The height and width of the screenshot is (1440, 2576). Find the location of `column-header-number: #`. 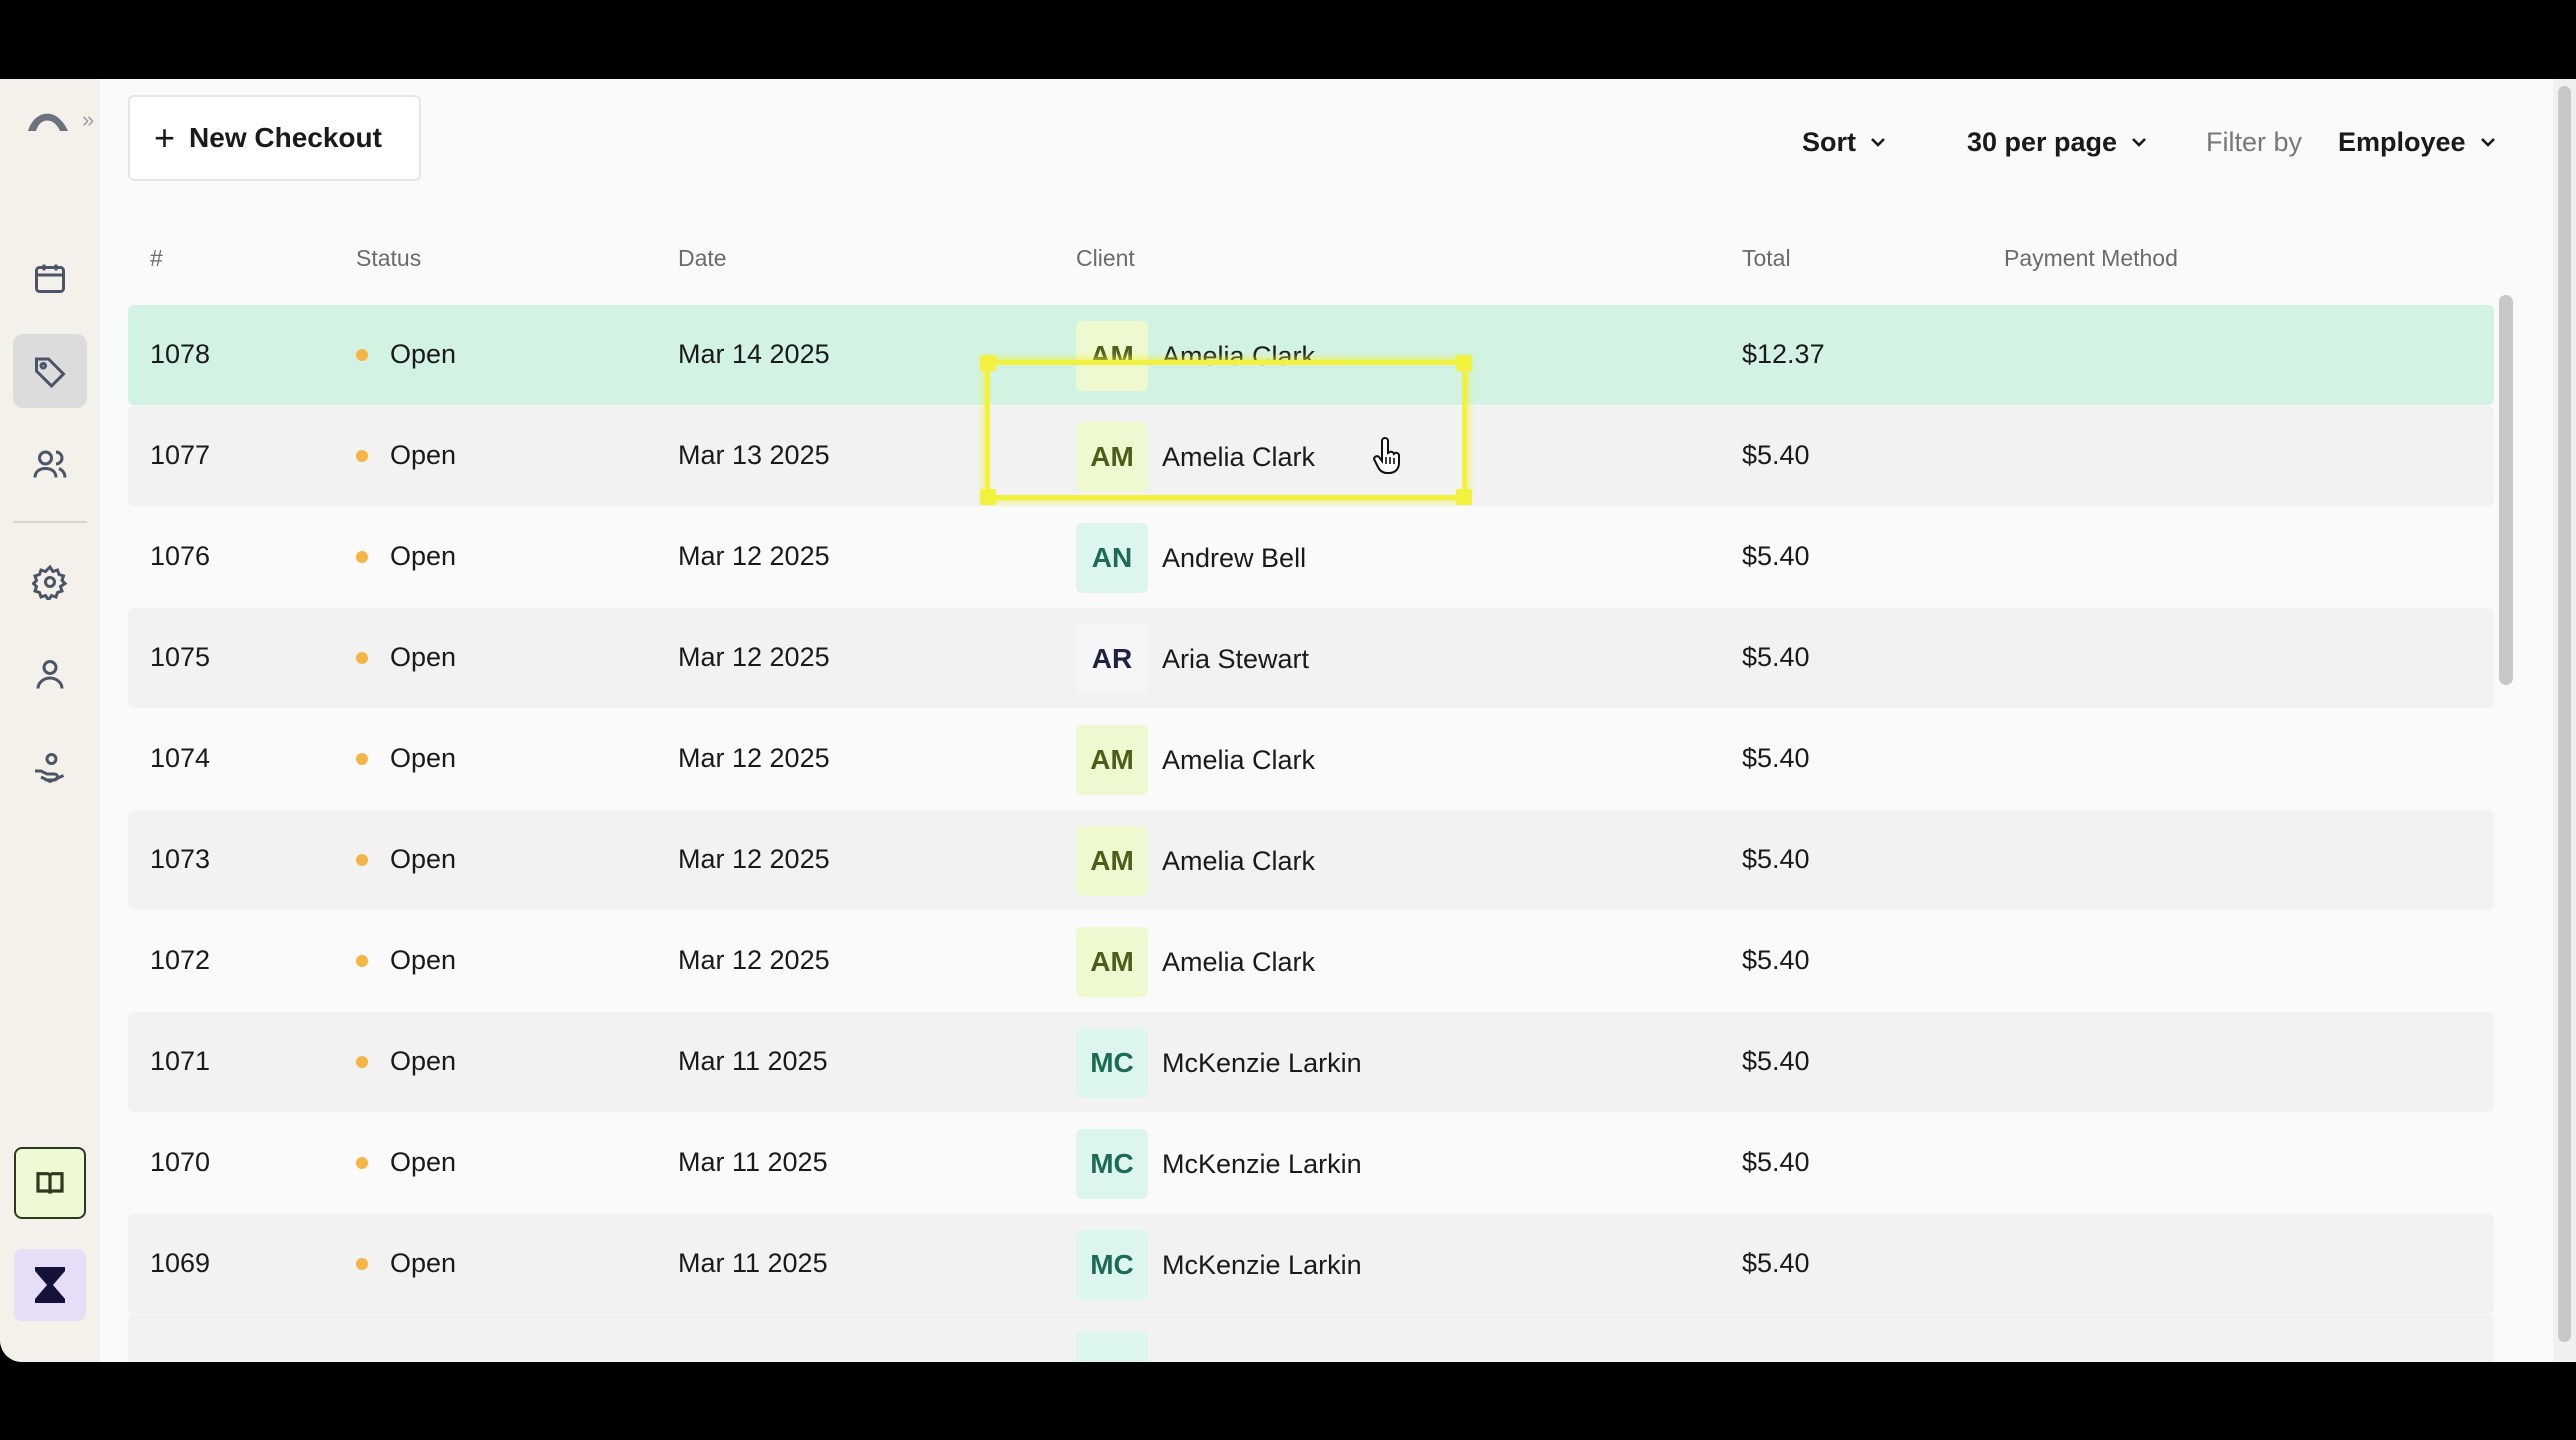

column-header-number: # is located at coordinates (156, 258).